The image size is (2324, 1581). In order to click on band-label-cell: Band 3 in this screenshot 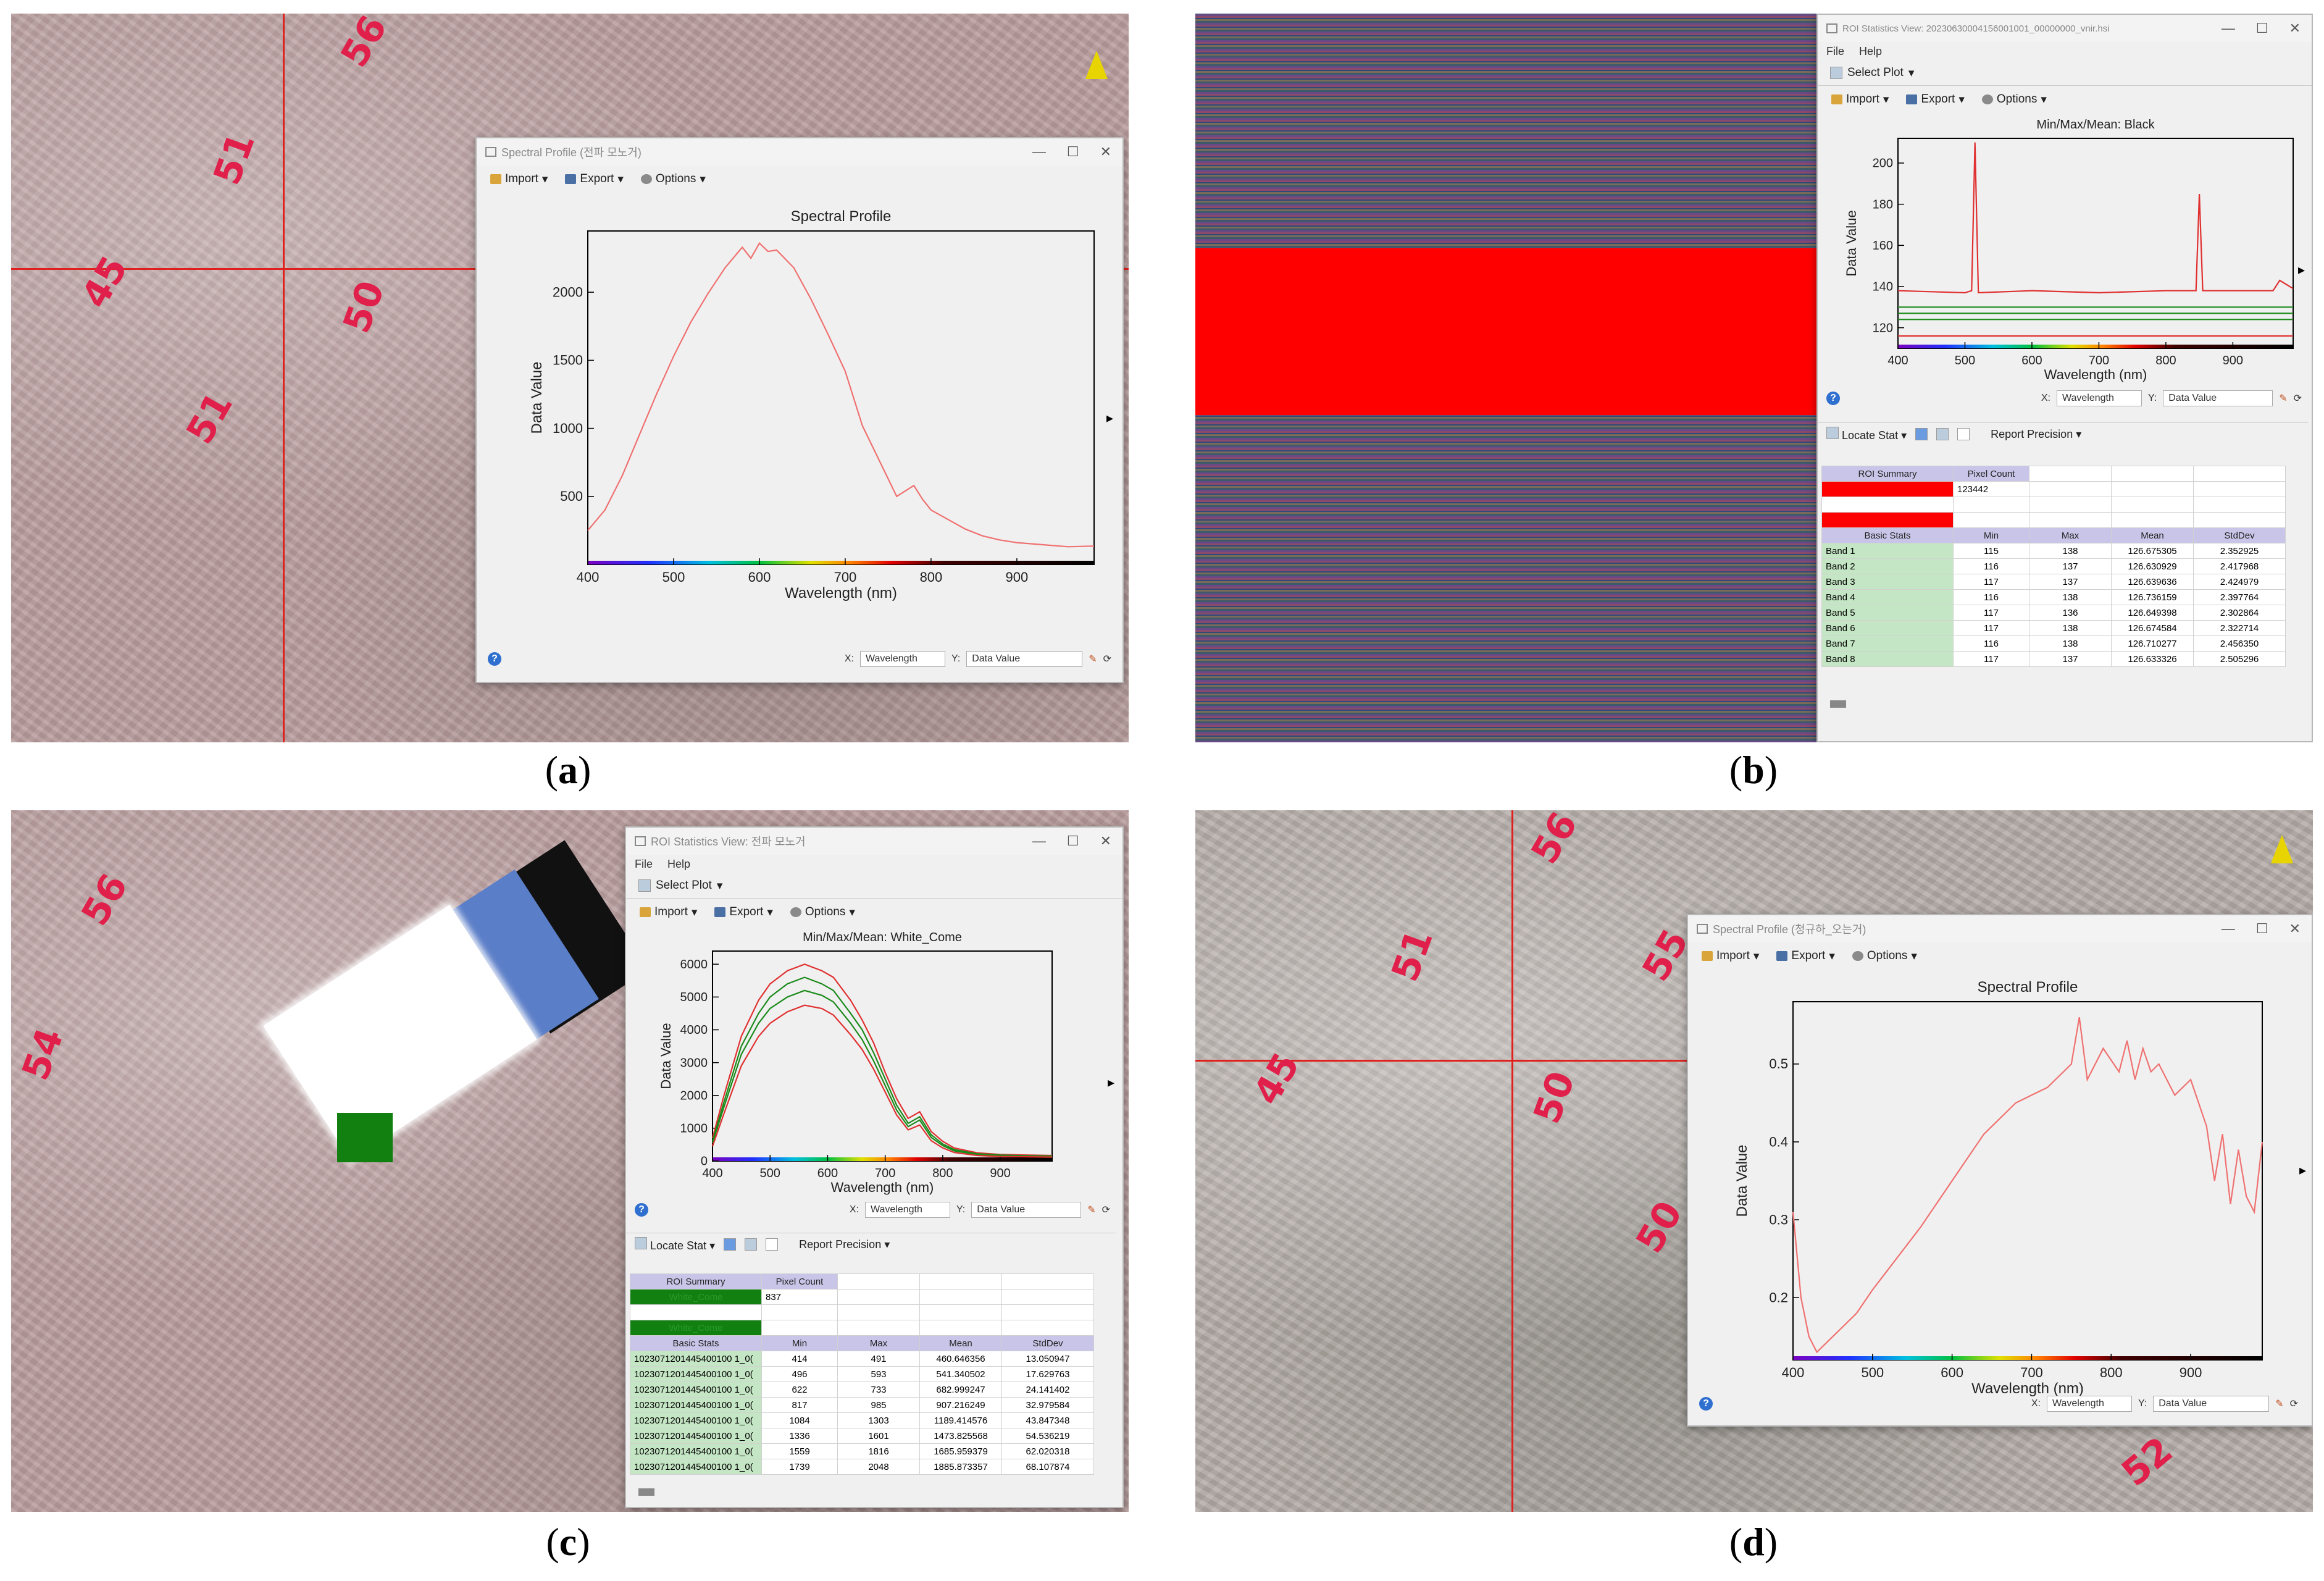, I will do `click(1887, 582)`.